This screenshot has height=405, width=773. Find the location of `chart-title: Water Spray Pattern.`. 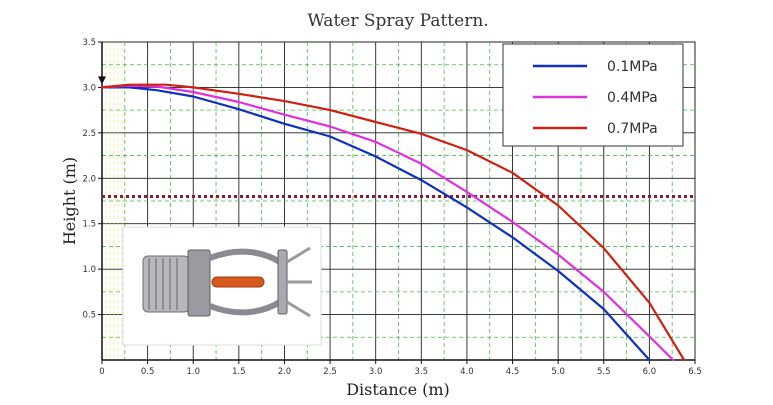

chart-title: Water Spray Pattern. is located at coordinates (397, 21).